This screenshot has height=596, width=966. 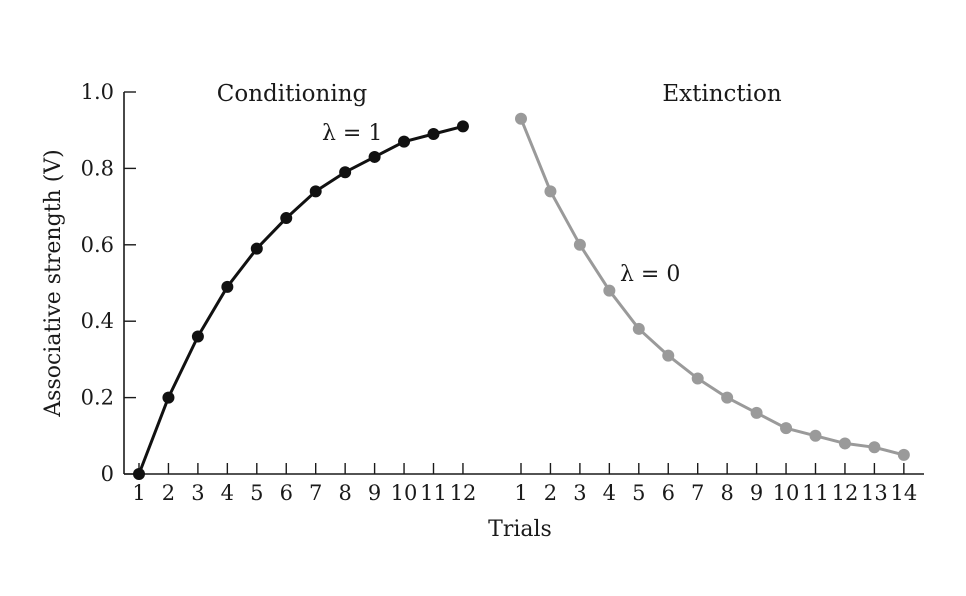 What do you see at coordinates (97, 168) in the screenshot?
I see `y-tick-label: 0.8` at bounding box center [97, 168].